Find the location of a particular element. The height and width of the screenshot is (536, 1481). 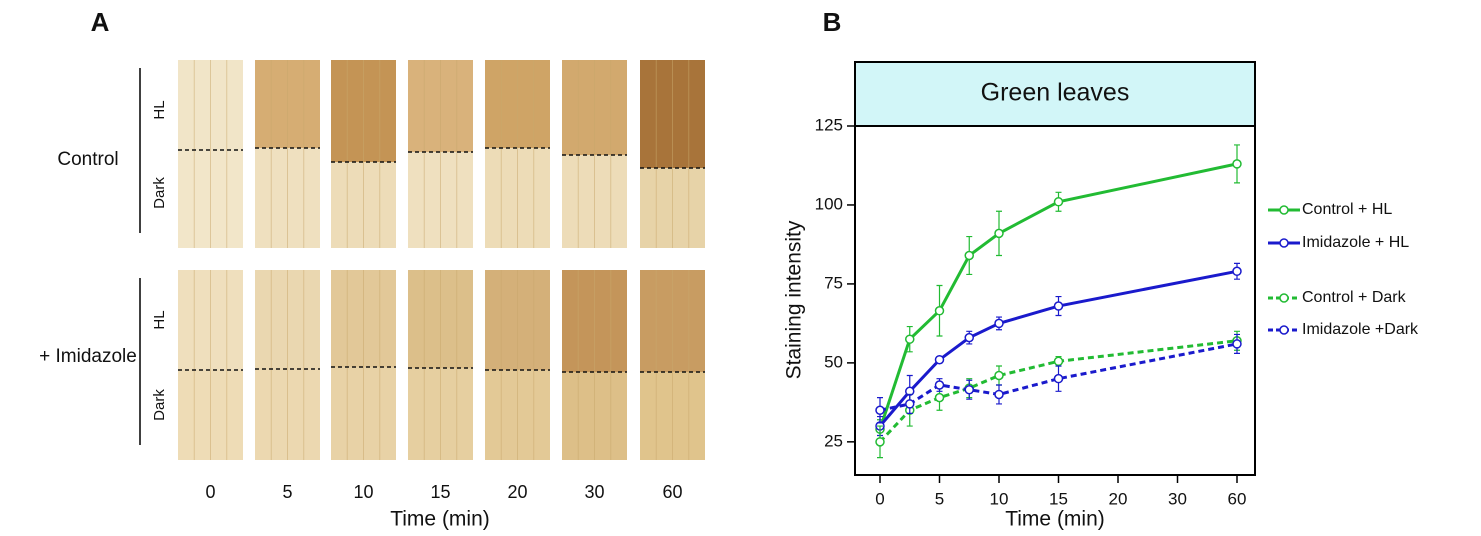

legend-label: Control + Dark is located at coordinates (1354, 297).